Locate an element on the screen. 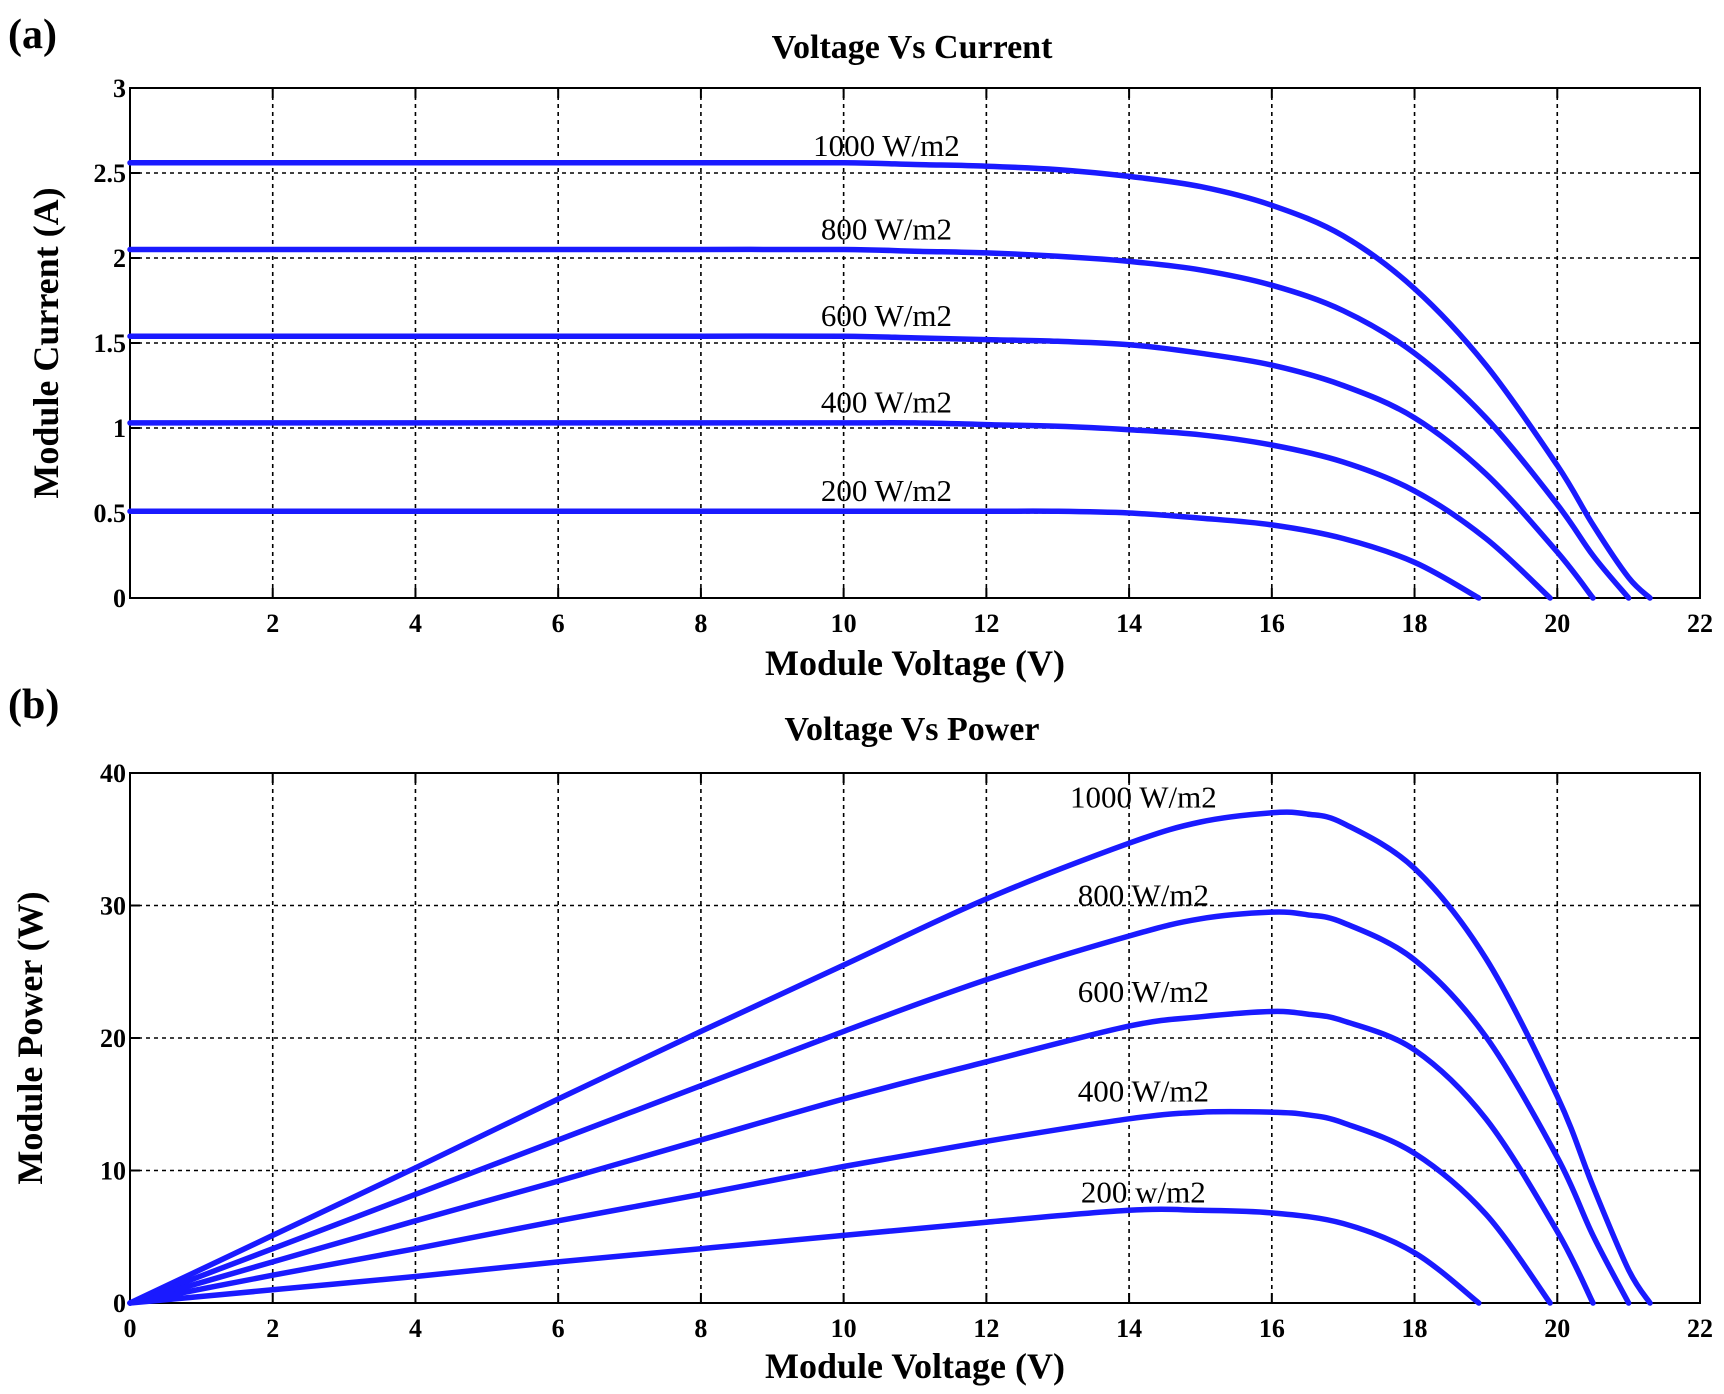 Image resolution: width=1724 pixels, height=1394 pixels. y-tick-label: 30 is located at coordinates (113, 906).